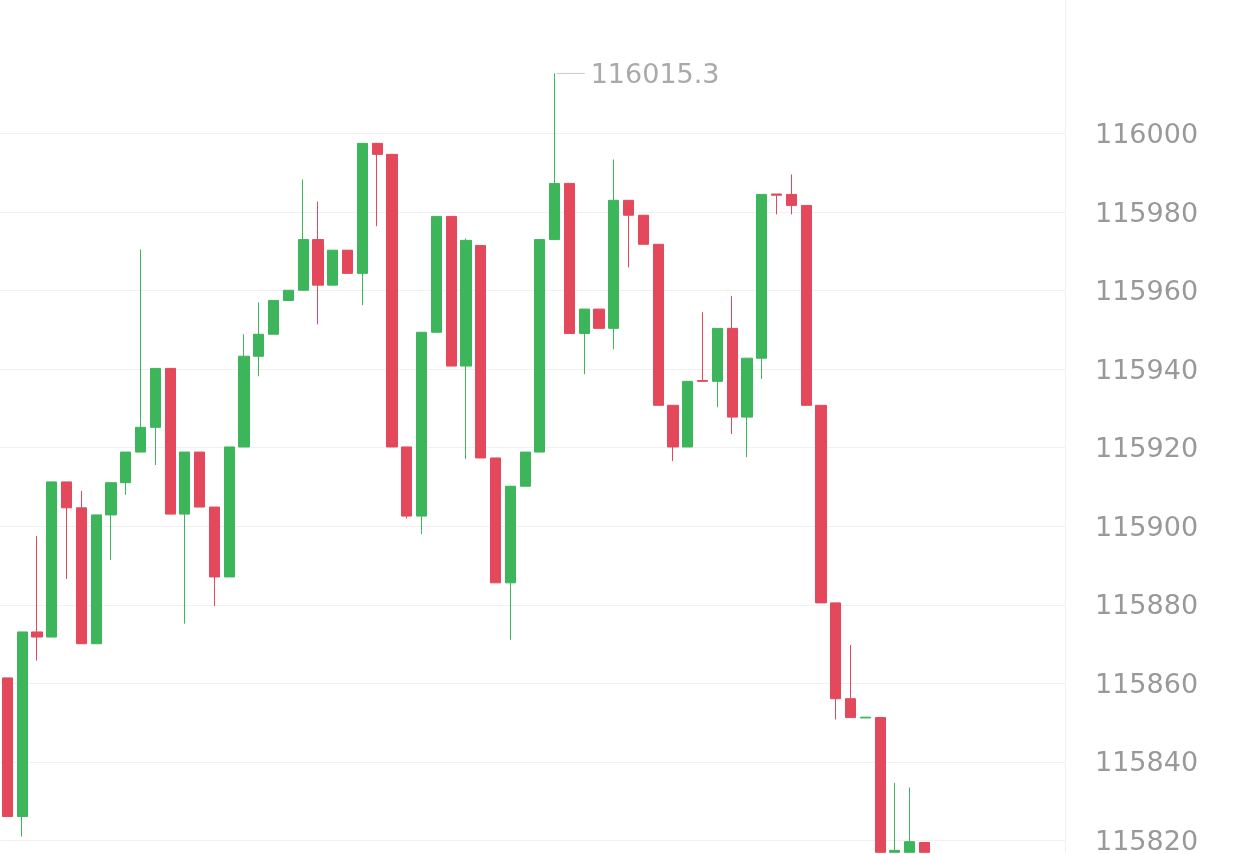  Describe the element at coordinates (655, 73) in the screenshot. I see `annotation: 116015.3` at that location.